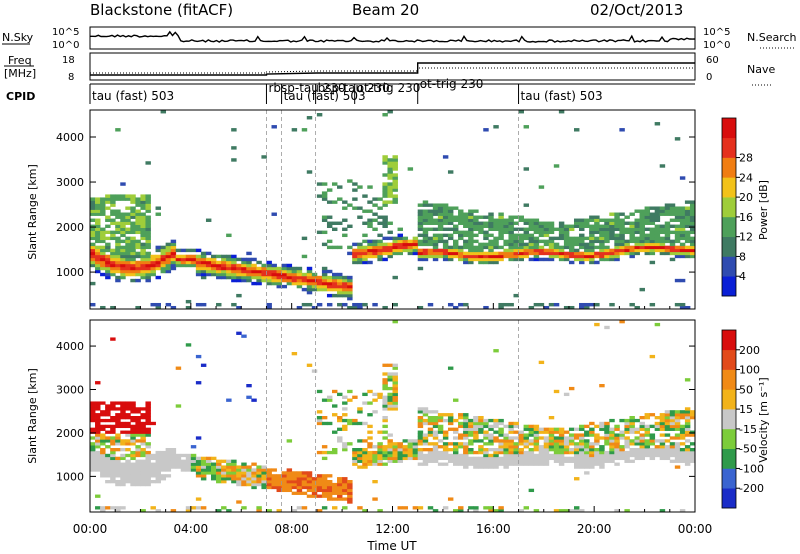 This screenshot has height=554, width=800. What do you see at coordinates (18, 37) in the screenshot?
I see `nsky-label: N.Sky` at bounding box center [18, 37].